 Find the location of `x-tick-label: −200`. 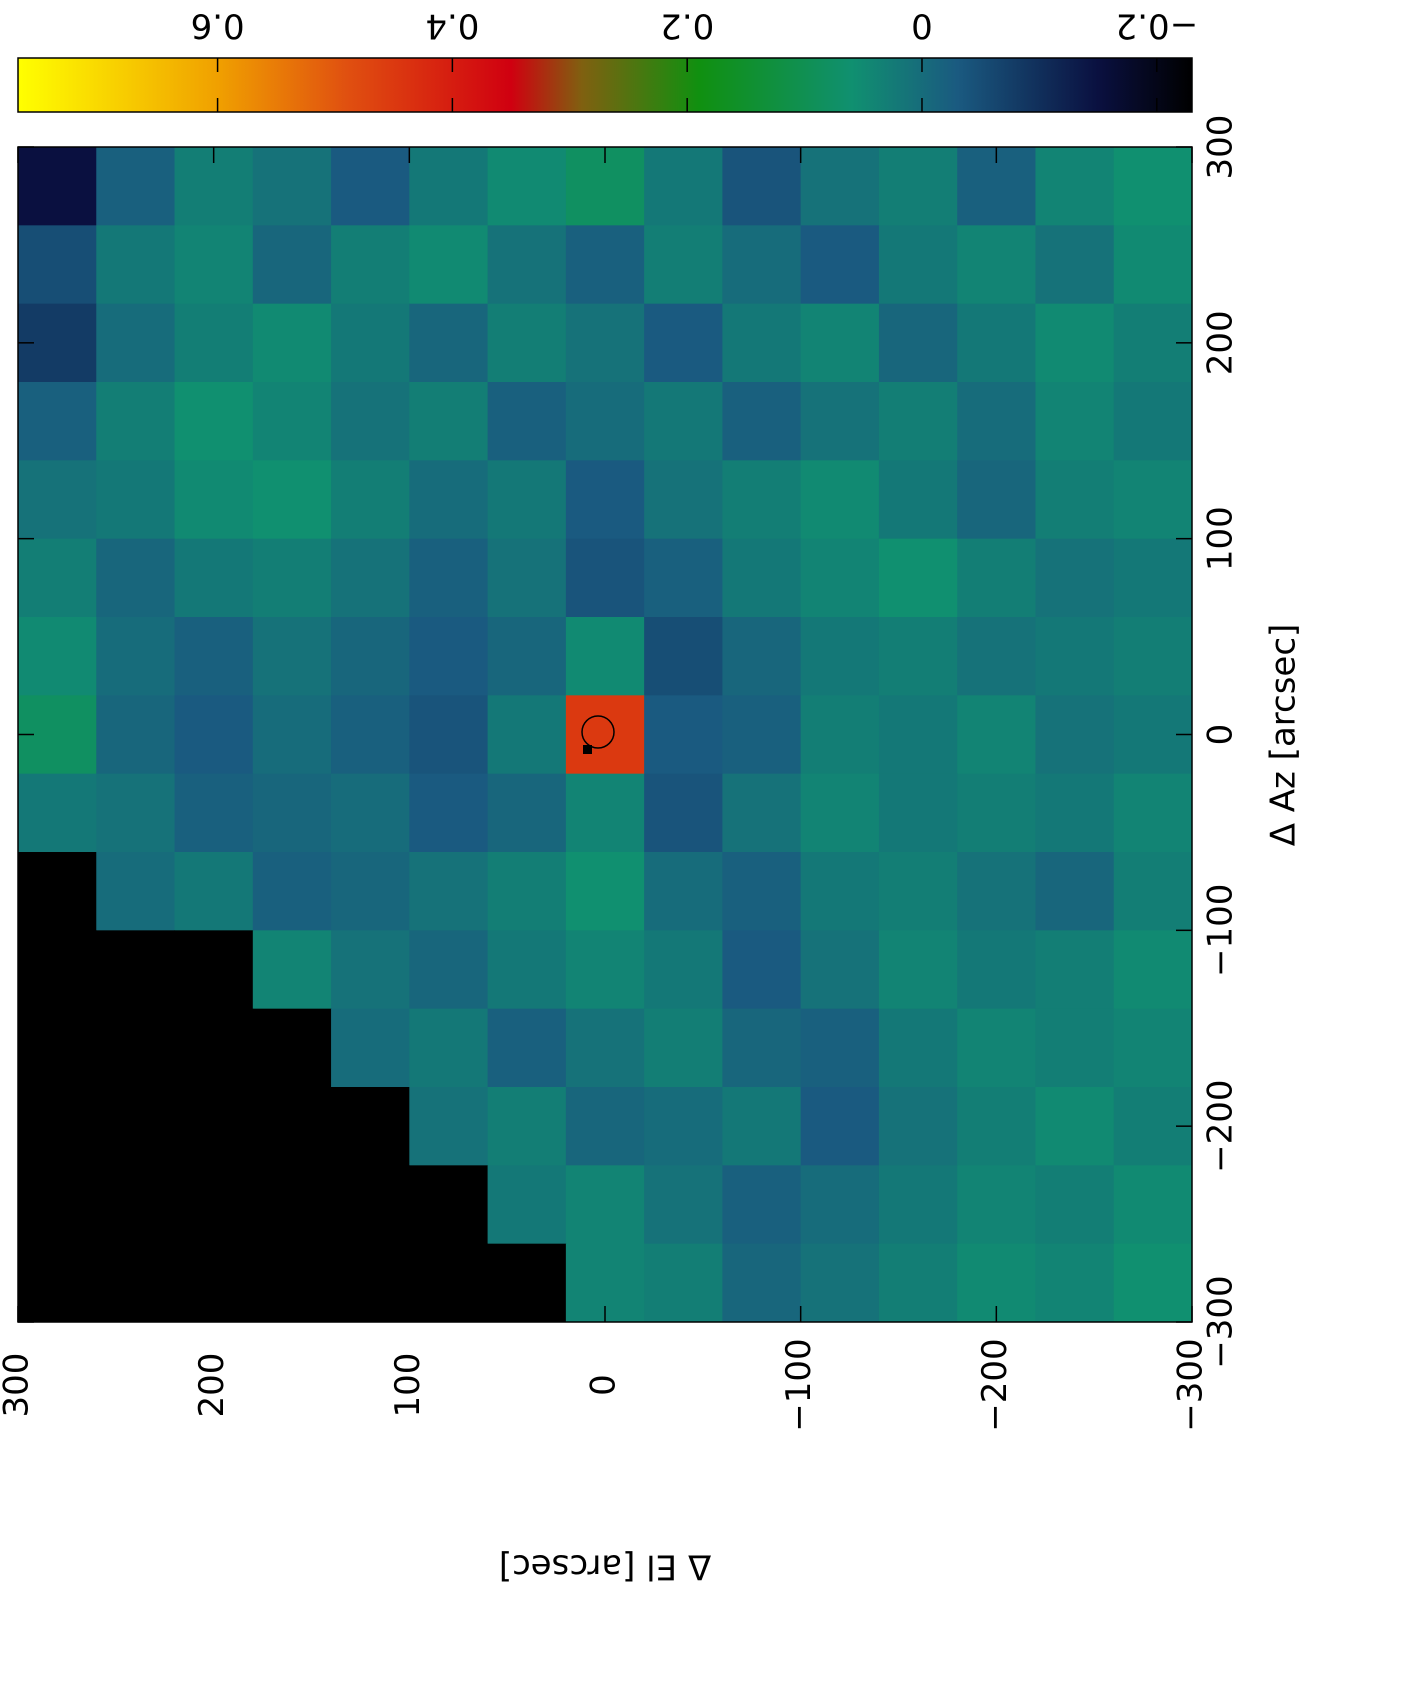

x-tick-label: −200 is located at coordinates (1221, 1125).